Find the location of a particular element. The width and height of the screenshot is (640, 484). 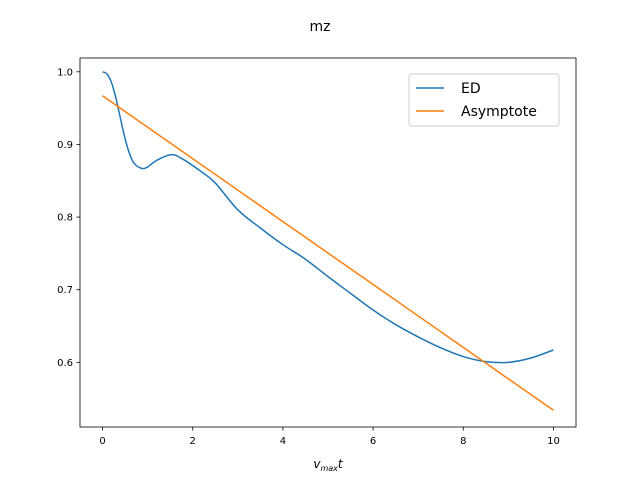

chart-title: mz is located at coordinates (320, 27).